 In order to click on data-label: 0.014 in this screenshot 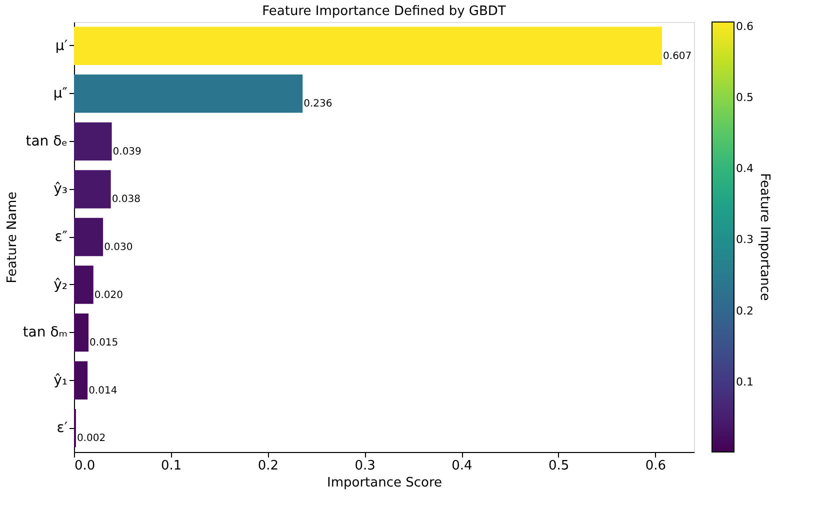, I will do `click(103, 390)`.